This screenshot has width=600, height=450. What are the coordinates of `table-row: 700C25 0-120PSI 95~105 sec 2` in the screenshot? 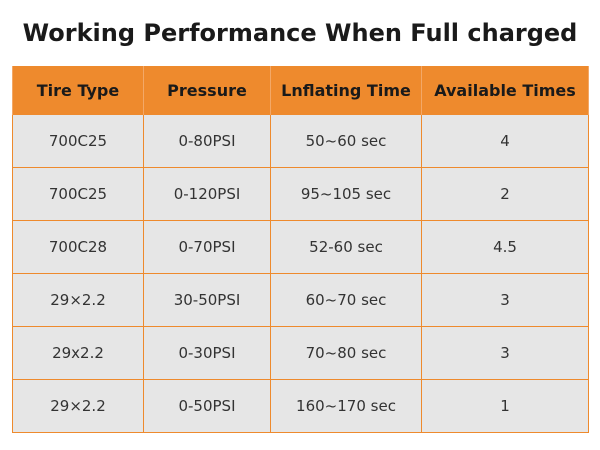 It's located at (300, 194).